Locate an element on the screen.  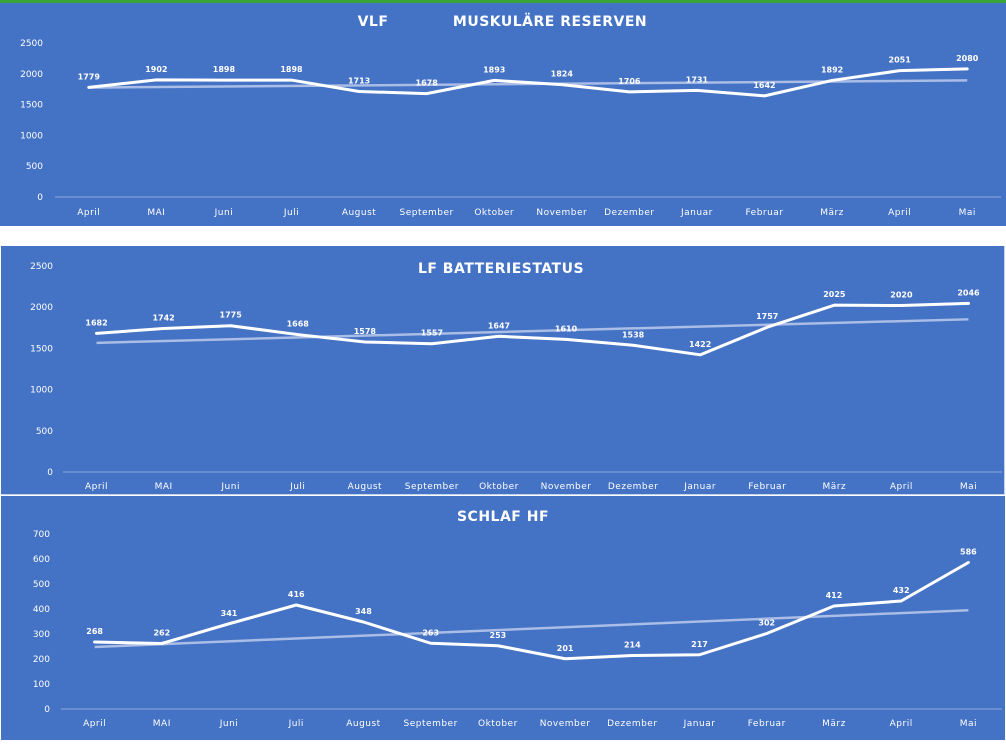
data-label: 2080 is located at coordinates (967, 58).